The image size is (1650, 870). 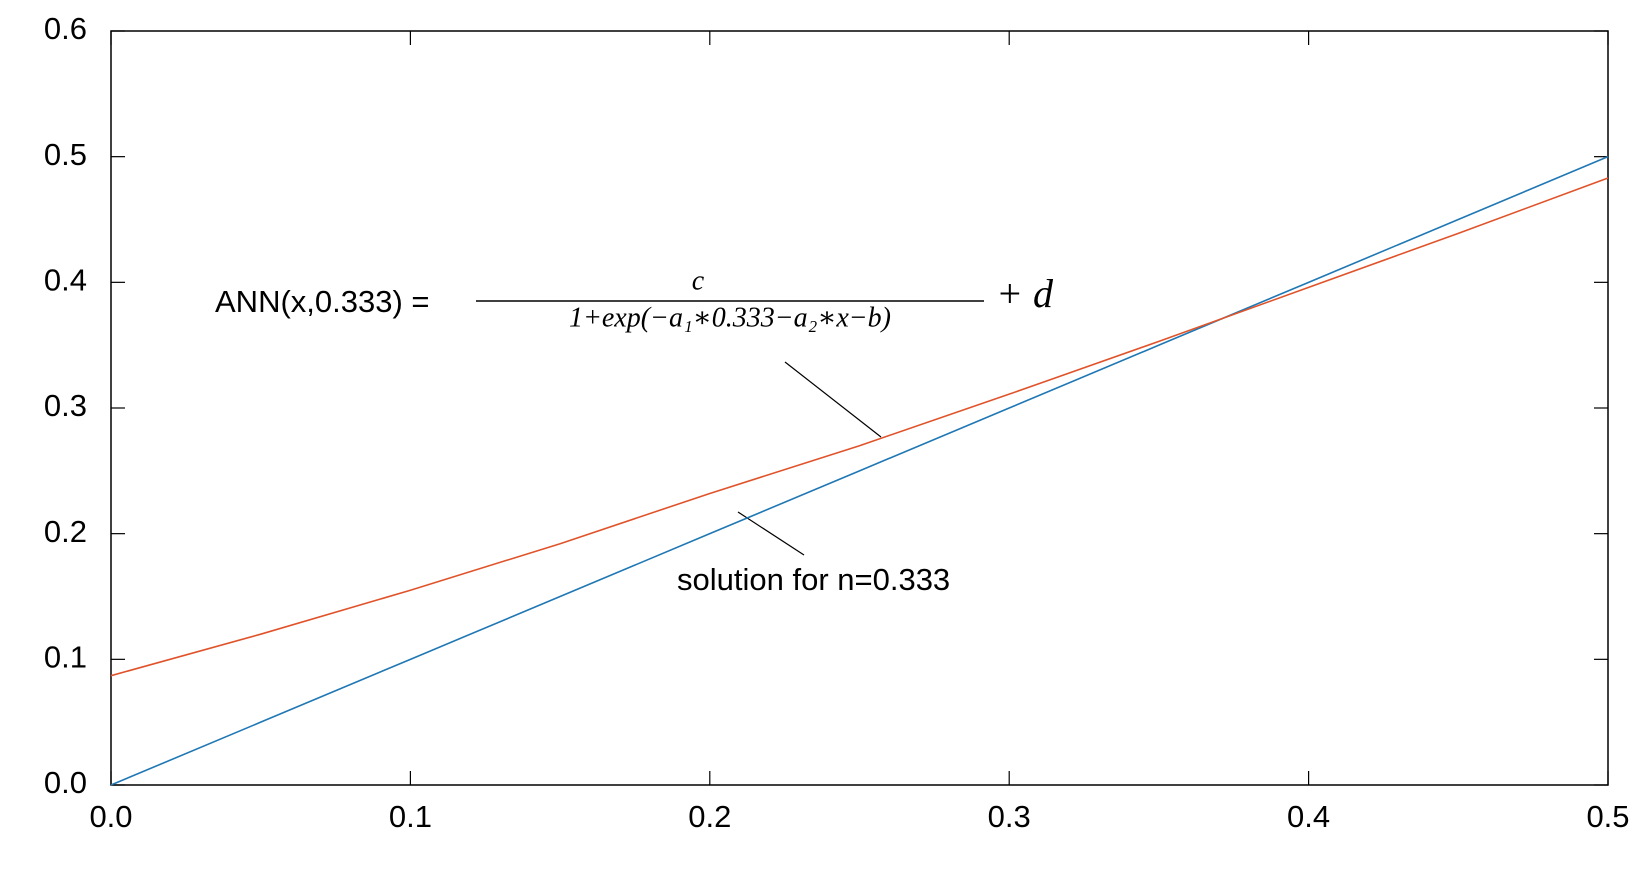 I want to click on x-tick-label: 0.5, so click(x=1607, y=816).